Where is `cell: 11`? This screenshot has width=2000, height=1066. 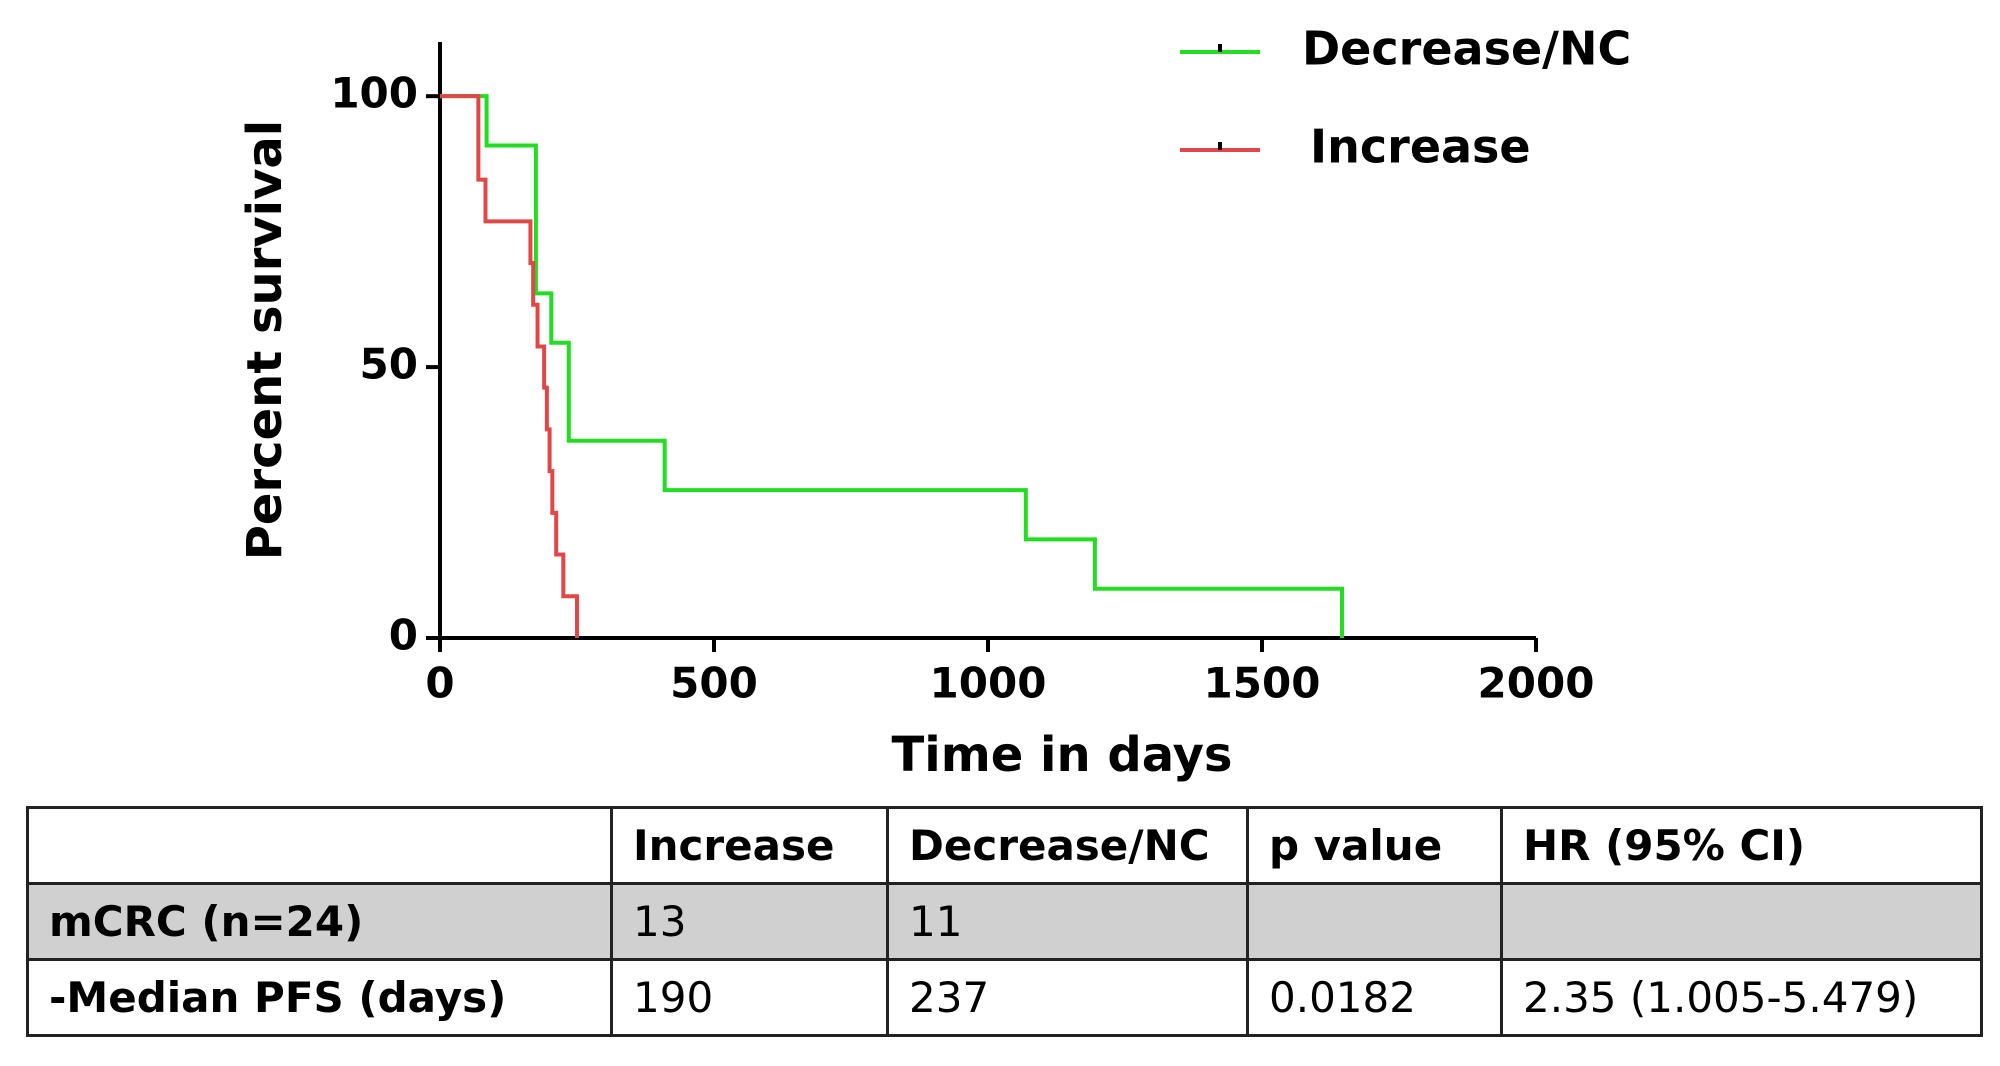
cell: 11 is located at coordinates (1067, 921).